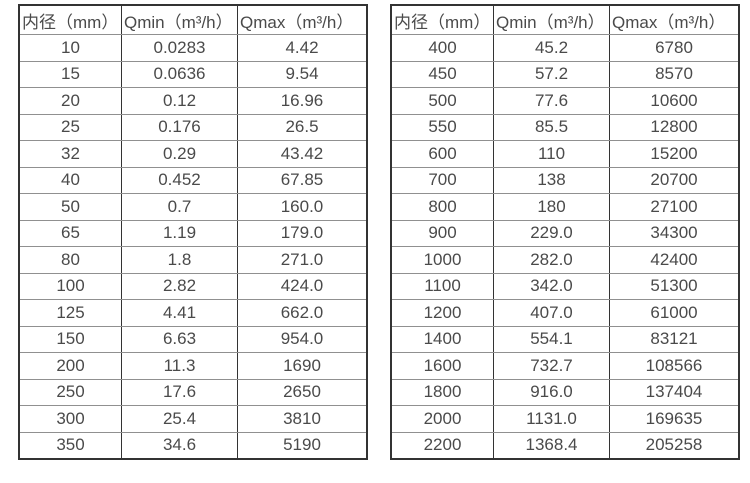 This screenshot has width=750, height=483. I want to click on table-row: 1400 554.1 83121, so click(565, 339).